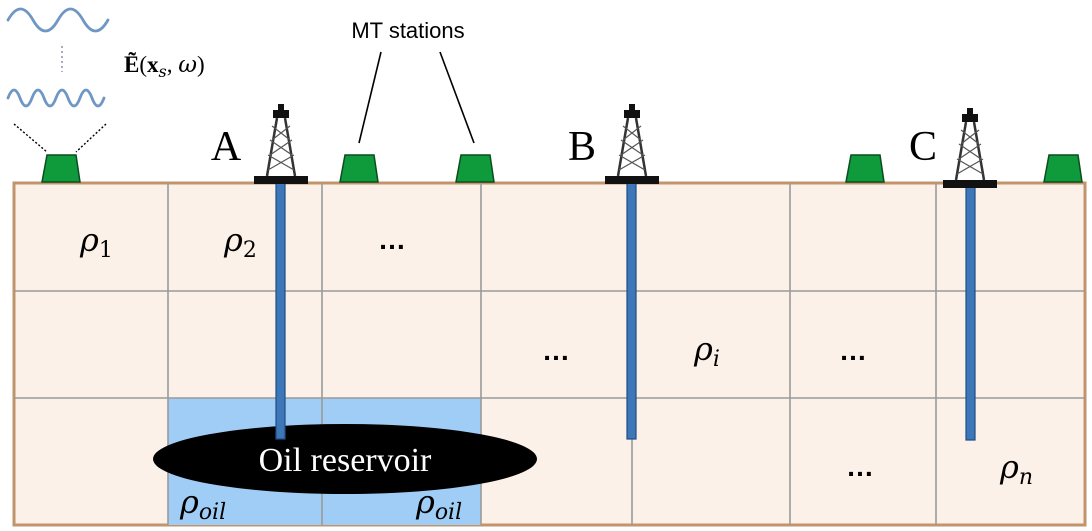  Describe the element at coordinates (281, 144) in the screenshot. I see `derrick-a-icon` at that location.